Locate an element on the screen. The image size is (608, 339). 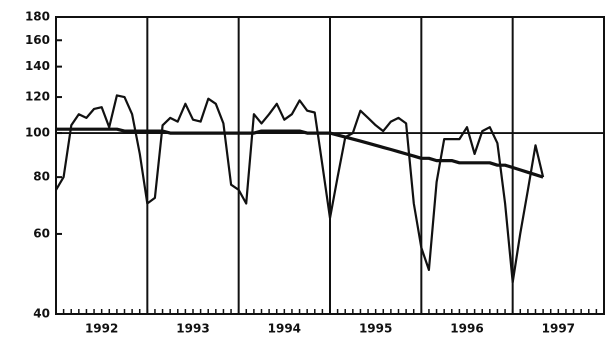
y-tick-label: 40 is located at coordinates (41, 314).